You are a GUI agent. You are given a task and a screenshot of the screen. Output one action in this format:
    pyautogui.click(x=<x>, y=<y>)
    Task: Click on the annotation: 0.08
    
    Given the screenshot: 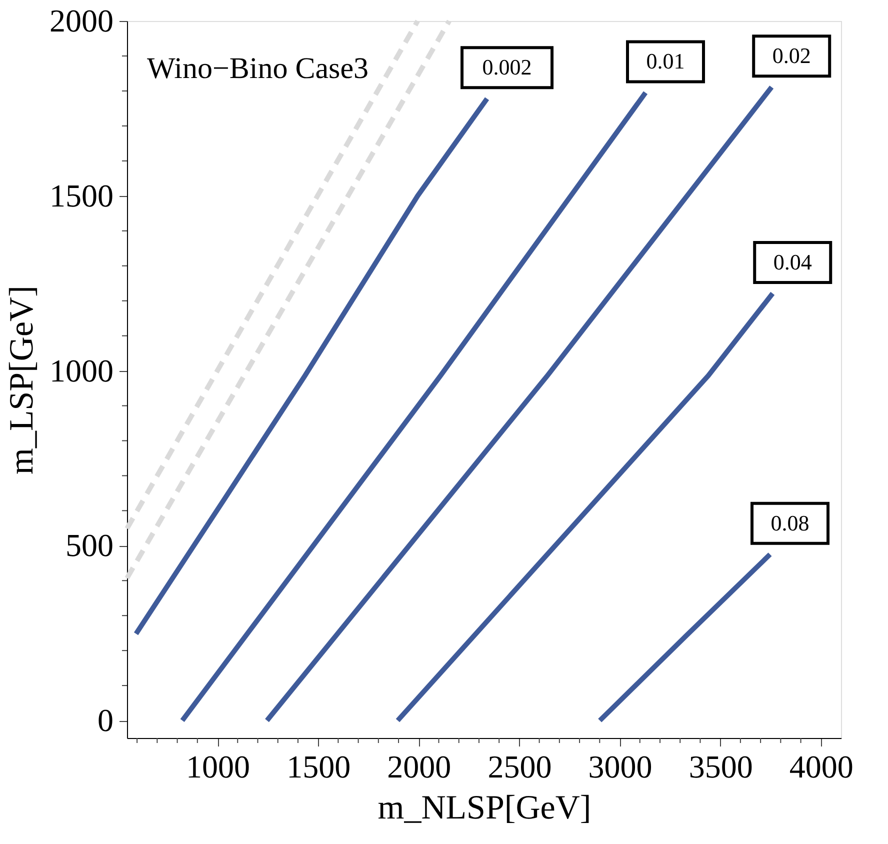 What is the action you would take?
    pyautogui.click(x=790, y=523)
    